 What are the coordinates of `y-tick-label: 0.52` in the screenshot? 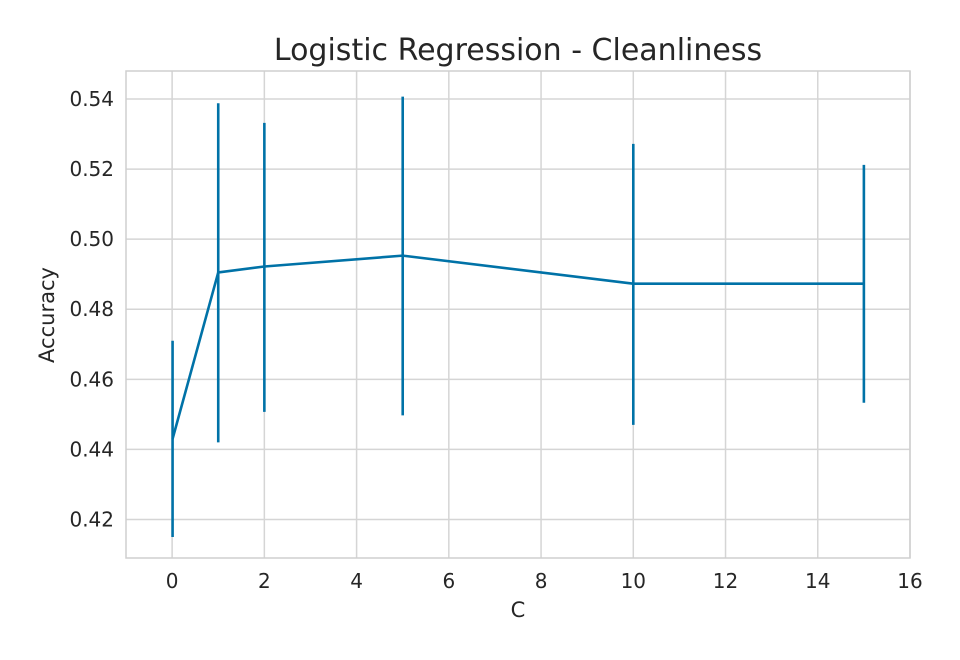 It's located at (91, 169).